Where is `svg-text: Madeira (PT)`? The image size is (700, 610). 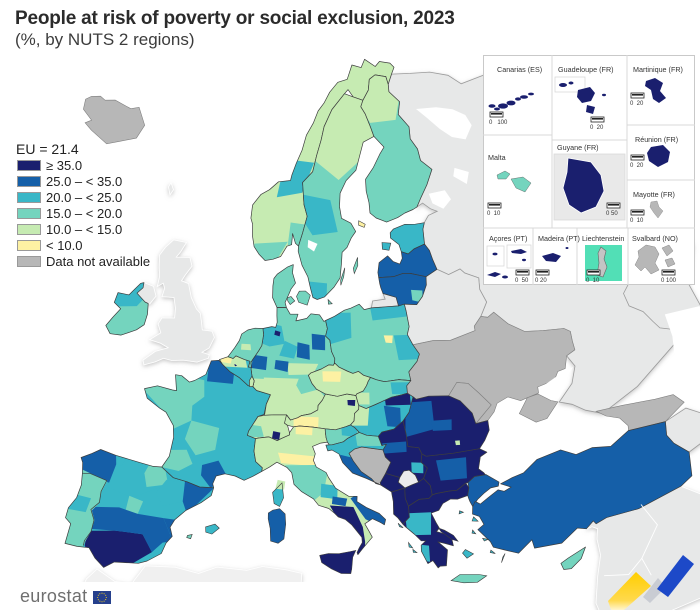 svg-text: Madeira (PT) is located at coordinates (559, 238).